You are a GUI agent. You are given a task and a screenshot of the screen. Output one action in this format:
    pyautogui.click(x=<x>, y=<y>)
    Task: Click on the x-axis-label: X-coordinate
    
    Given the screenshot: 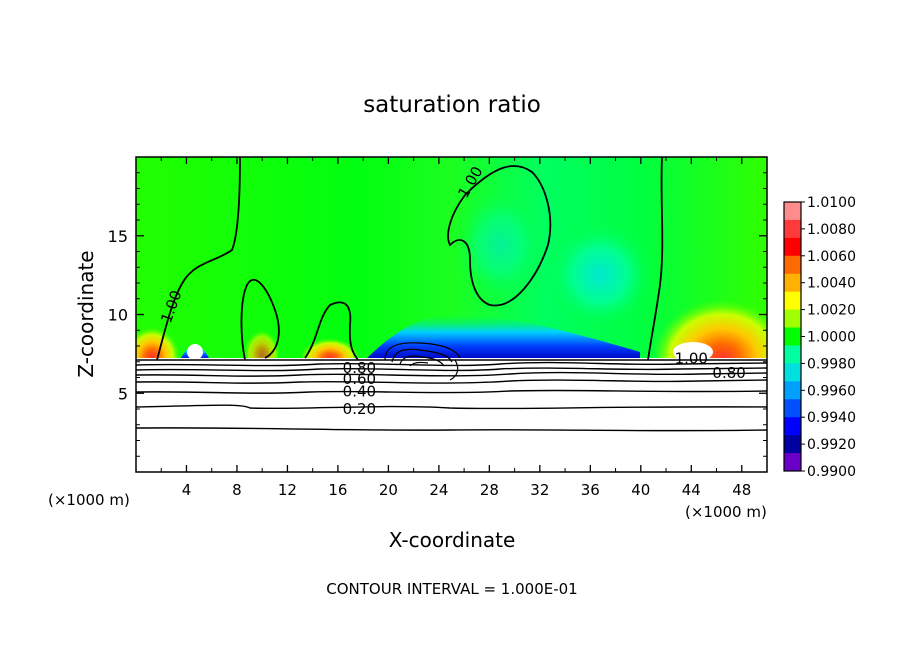 What is the action you would take?
    pyautogui.click(x=452, y=540)
    